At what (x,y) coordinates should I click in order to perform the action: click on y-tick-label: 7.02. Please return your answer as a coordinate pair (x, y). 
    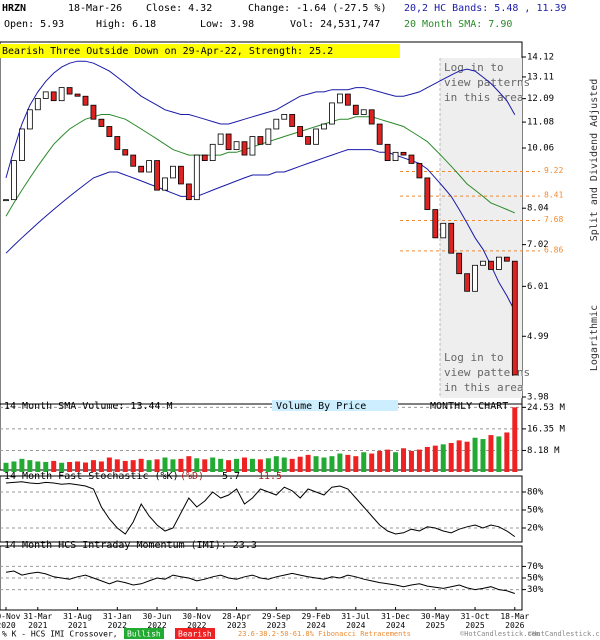
    Looking at the image, I should click on (538, 245).